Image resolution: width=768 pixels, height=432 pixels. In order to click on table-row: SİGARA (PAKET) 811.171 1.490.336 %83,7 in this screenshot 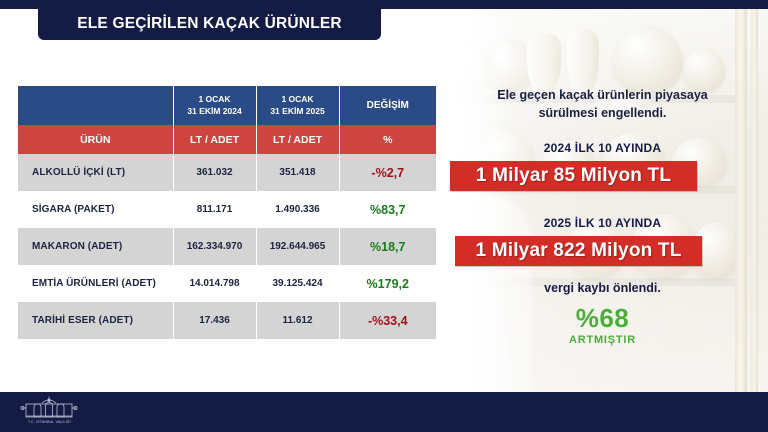, I will do `click(227, 209)`.